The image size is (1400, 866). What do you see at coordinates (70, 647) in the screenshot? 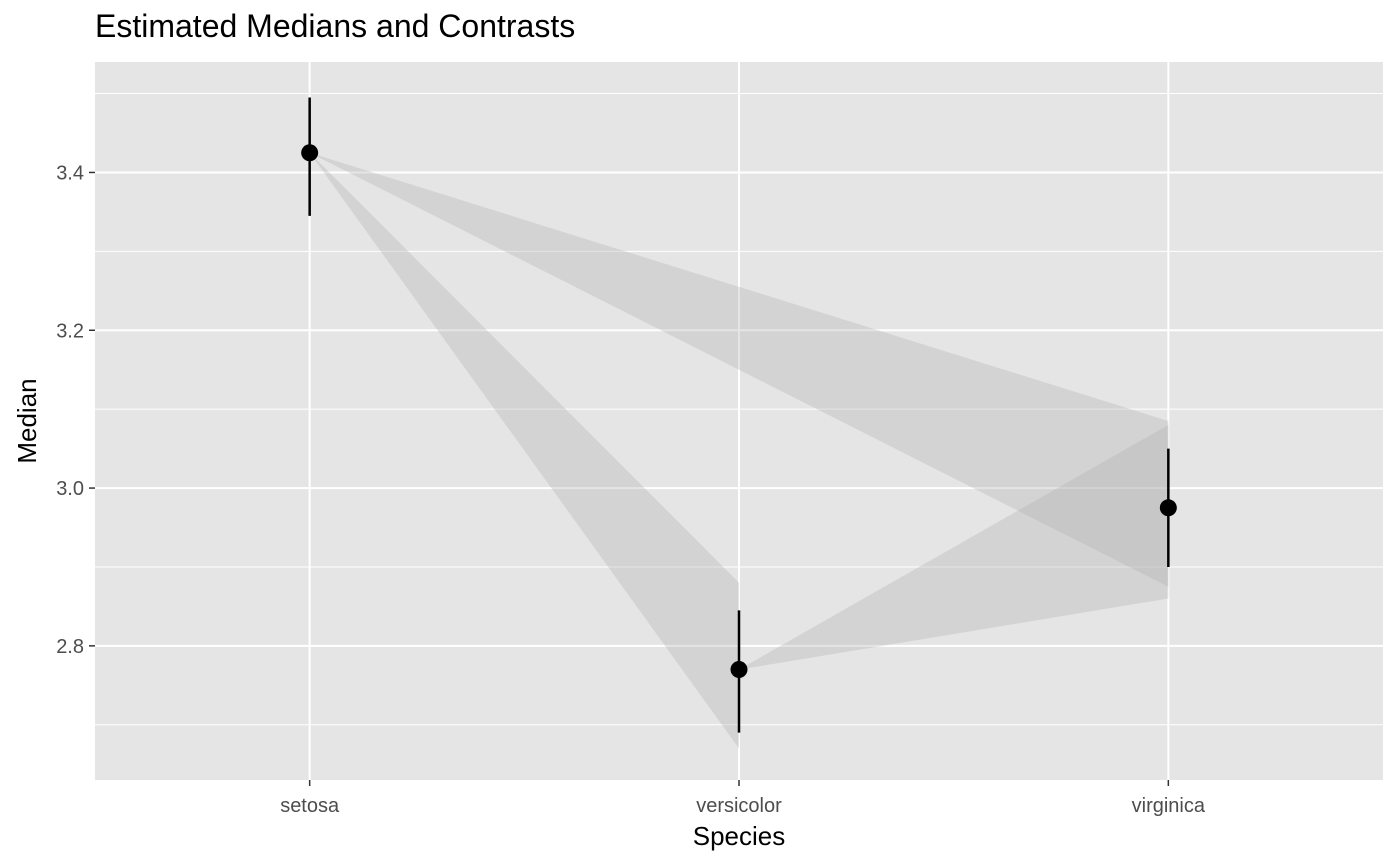
I see `y-tick-label: 2.8` at bounding box center [70, 647].